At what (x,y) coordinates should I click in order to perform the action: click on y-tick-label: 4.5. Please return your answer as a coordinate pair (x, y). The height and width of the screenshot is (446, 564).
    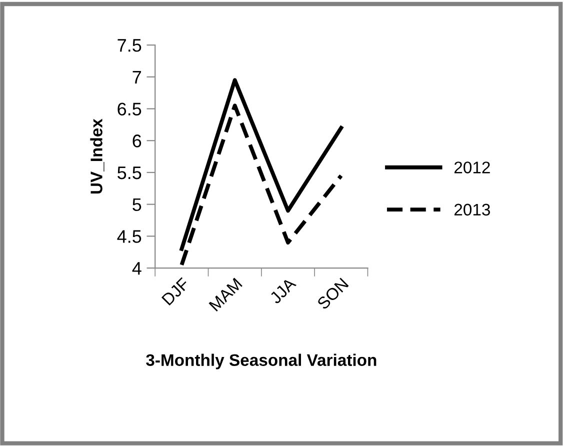
    Looking at the image, I should click on (129, 236).